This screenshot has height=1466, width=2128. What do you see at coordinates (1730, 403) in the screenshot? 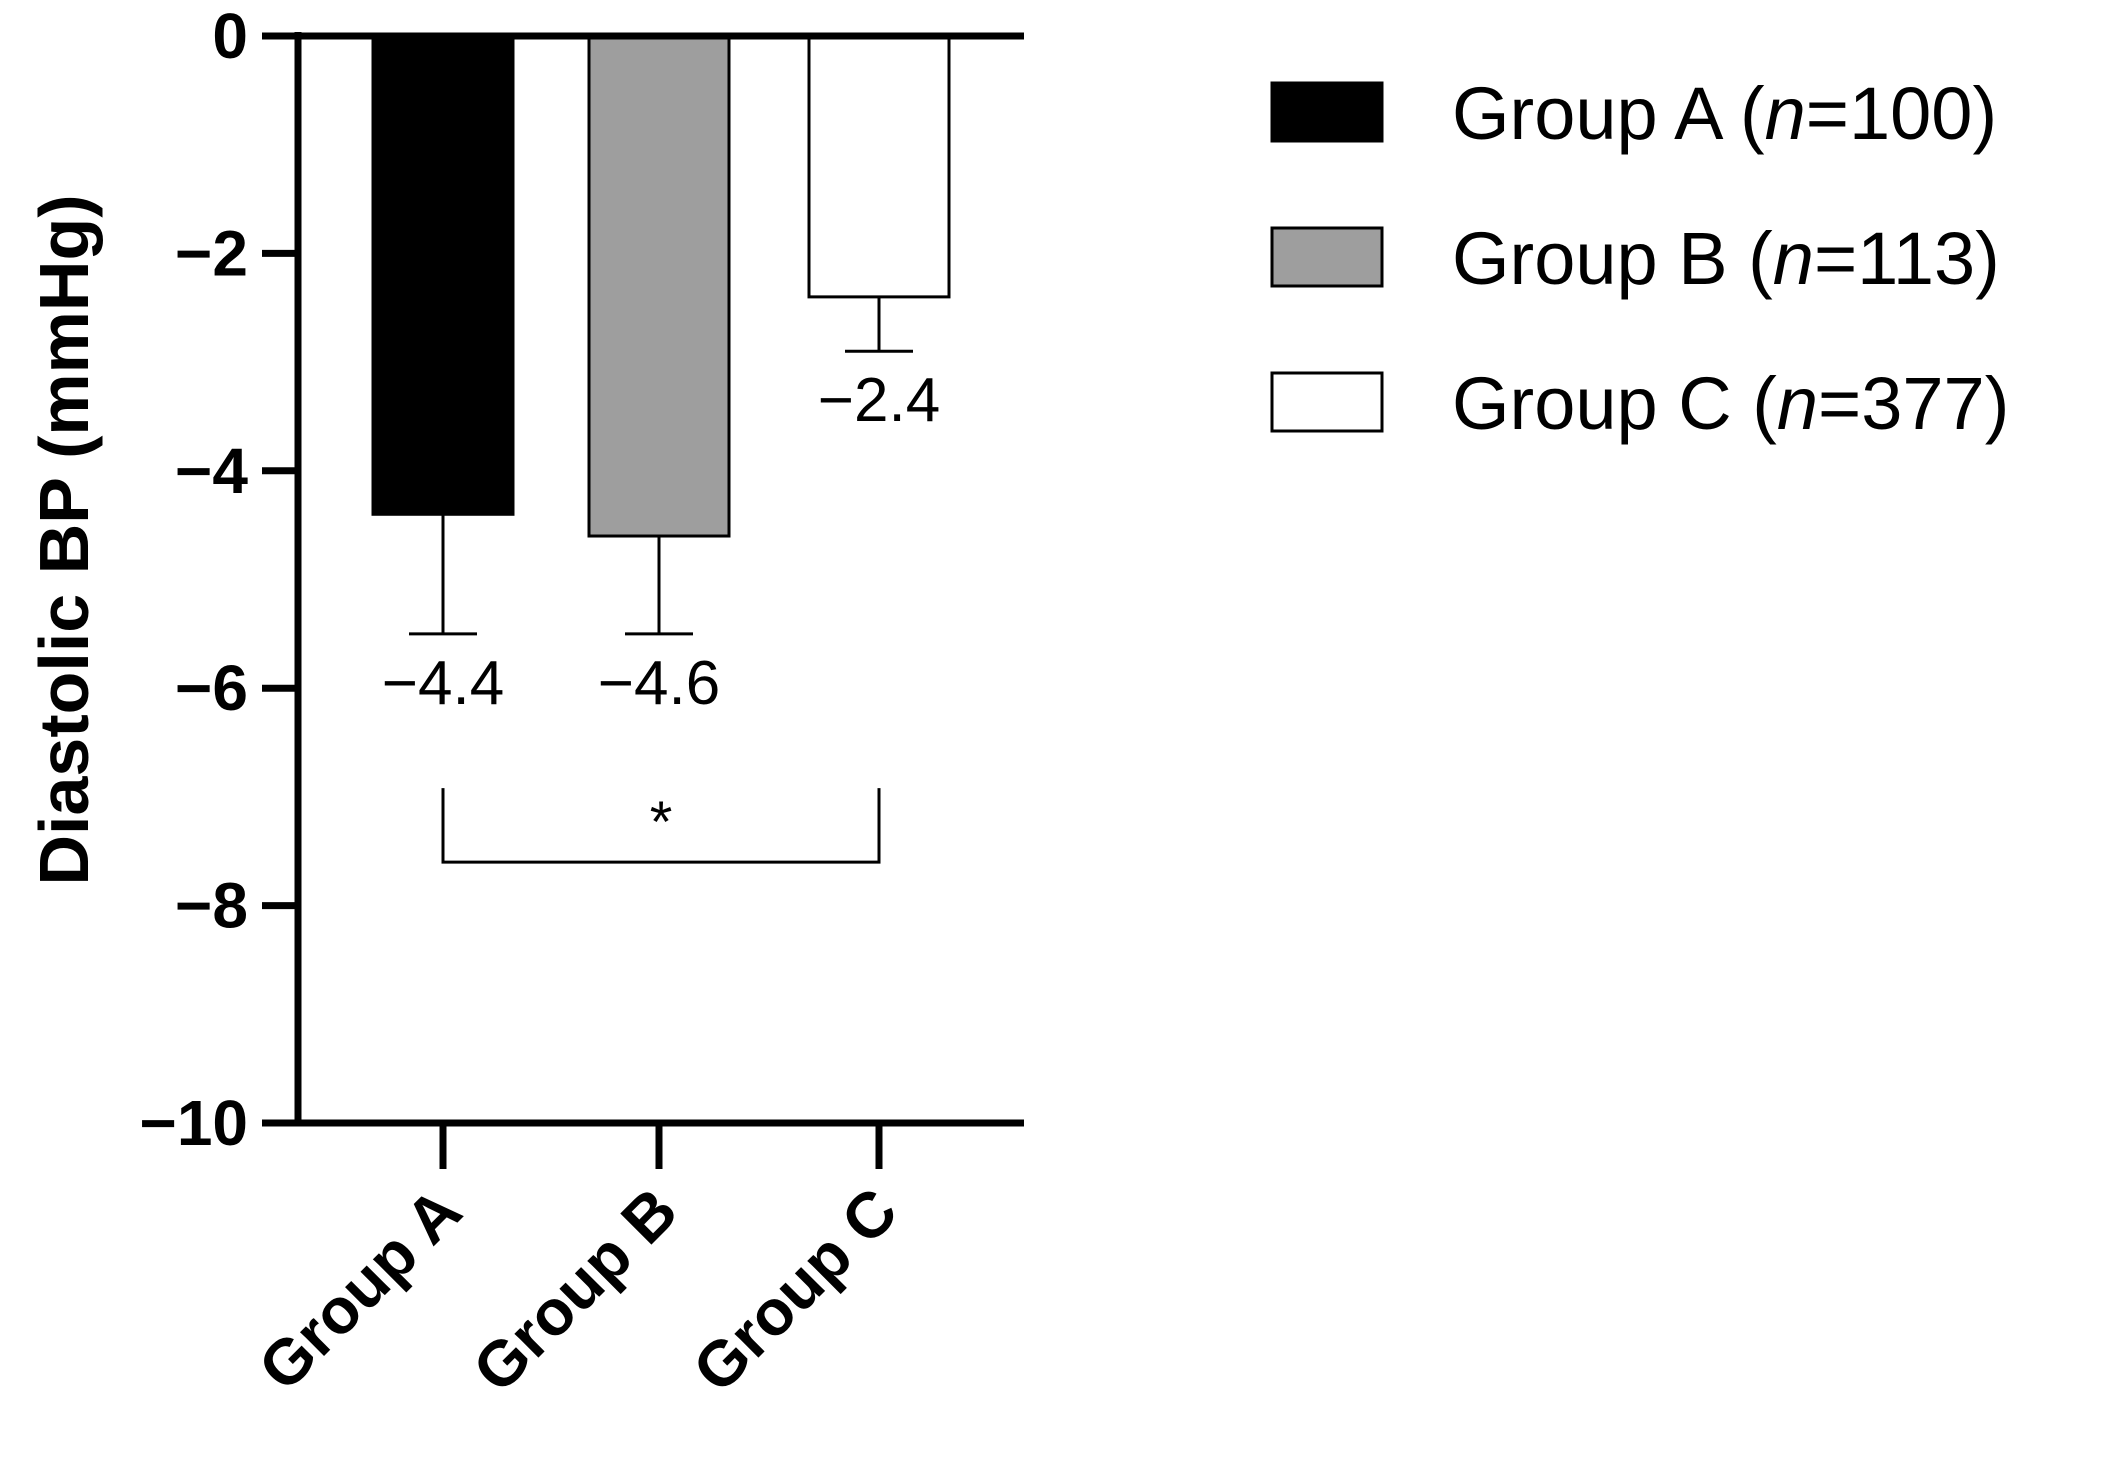
I see `legend-label-2: Group C (n=377)` at bounding box center [1730, 403].